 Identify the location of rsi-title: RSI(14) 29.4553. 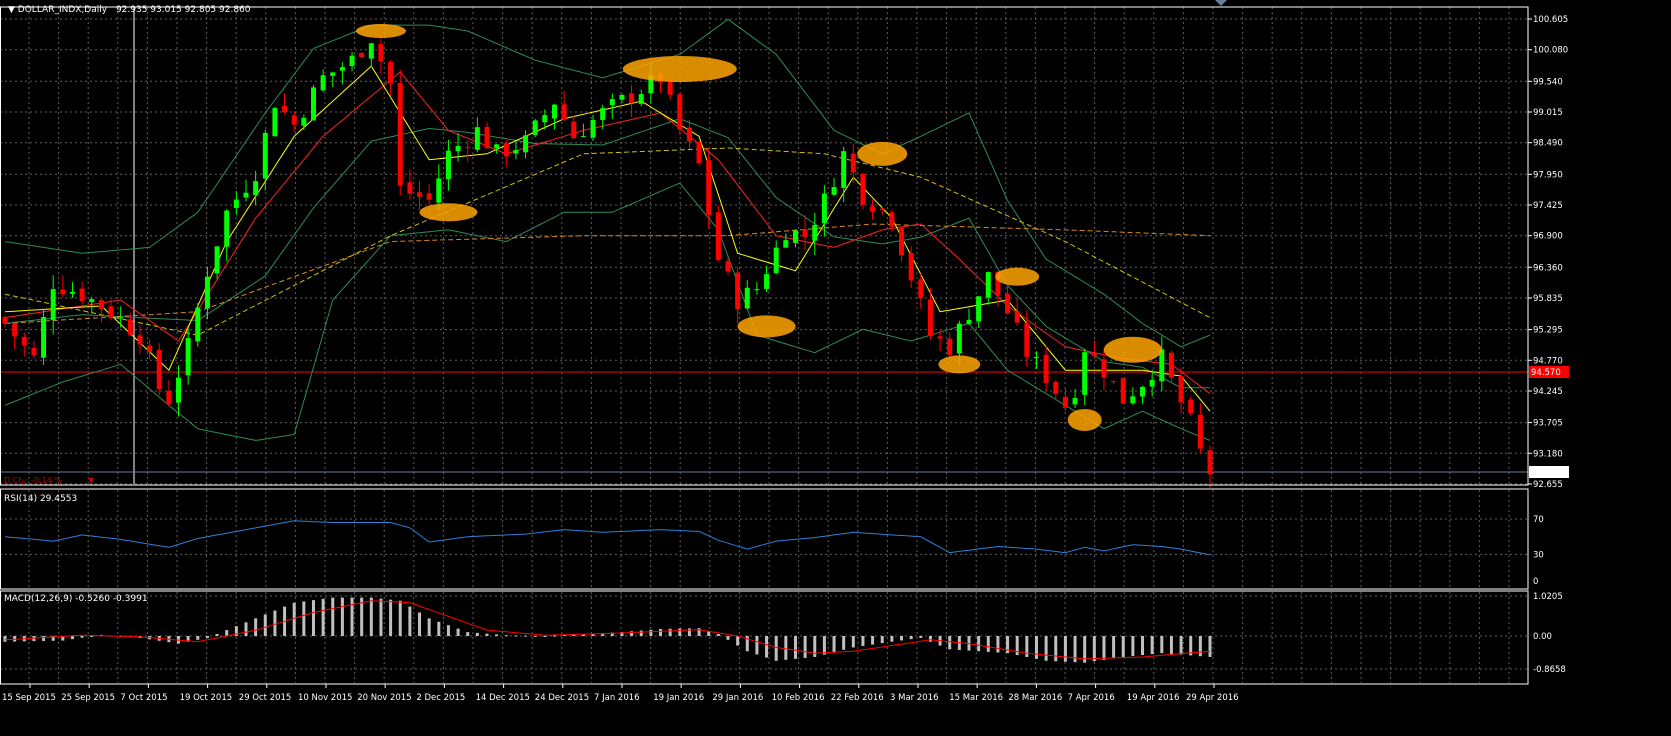
(40, 499).